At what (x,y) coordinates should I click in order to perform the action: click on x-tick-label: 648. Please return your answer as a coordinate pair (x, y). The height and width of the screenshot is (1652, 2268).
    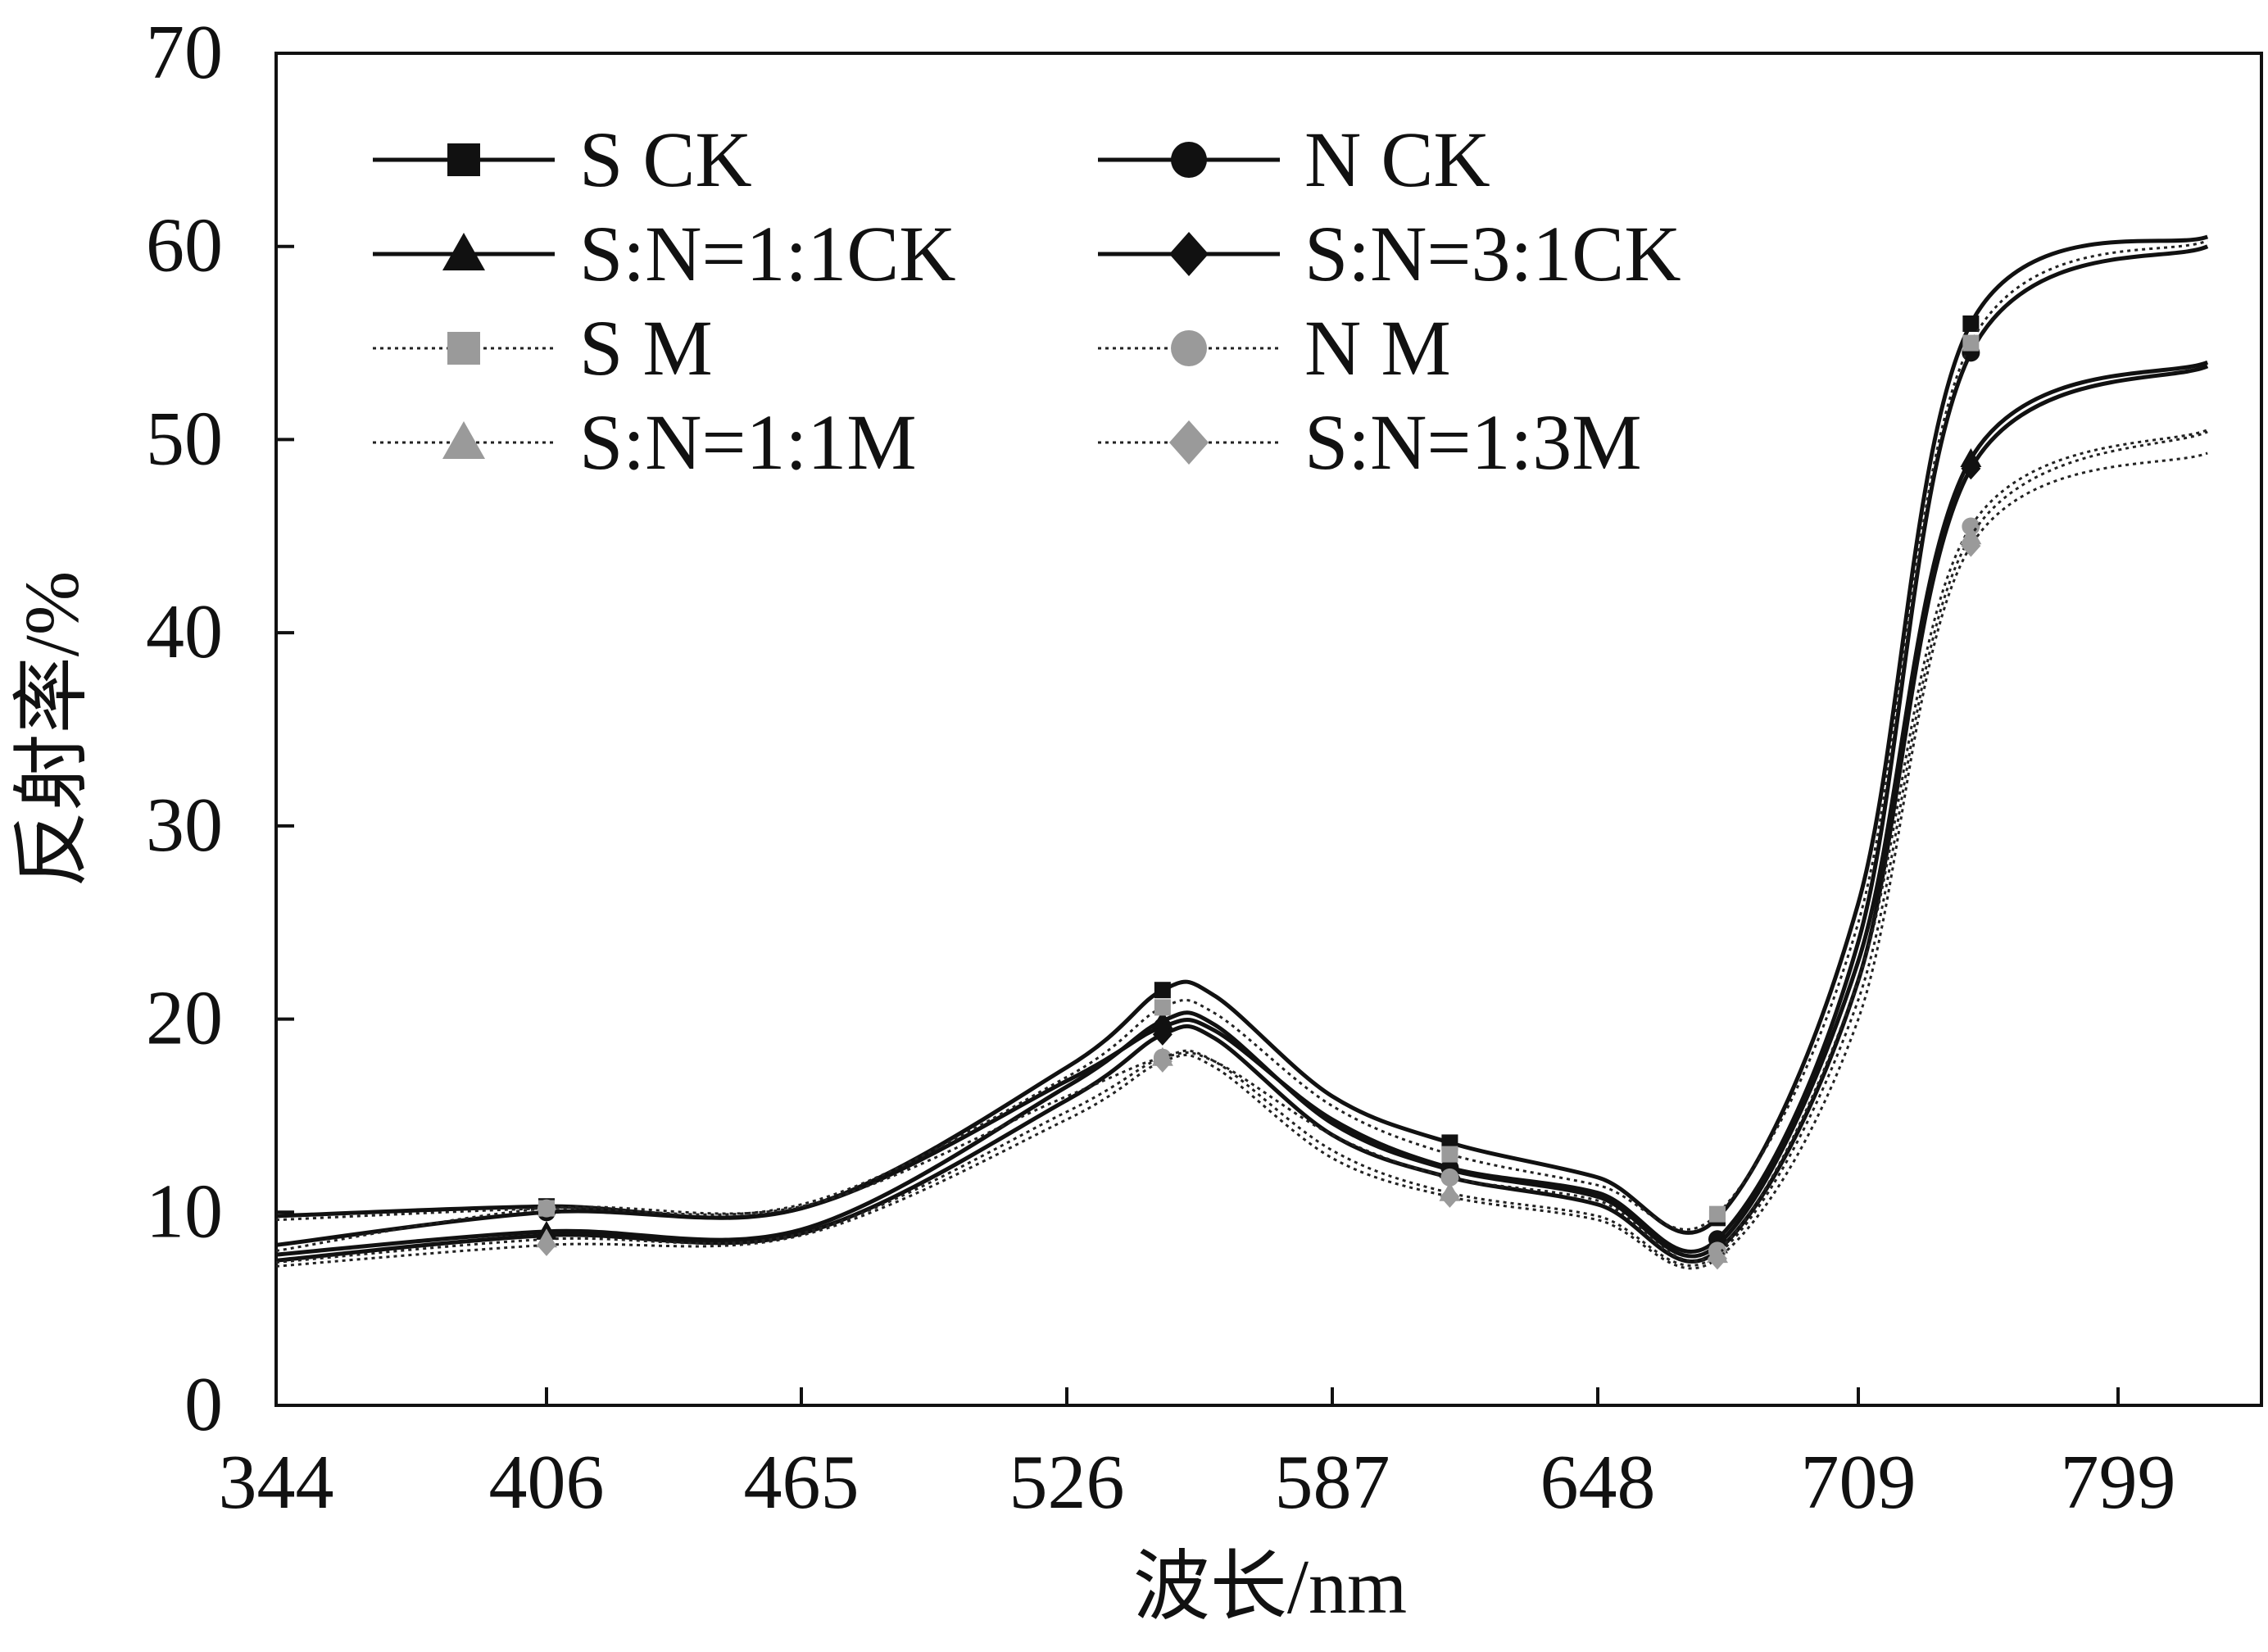
    Looking at the image, I should click on (1598, 1482).